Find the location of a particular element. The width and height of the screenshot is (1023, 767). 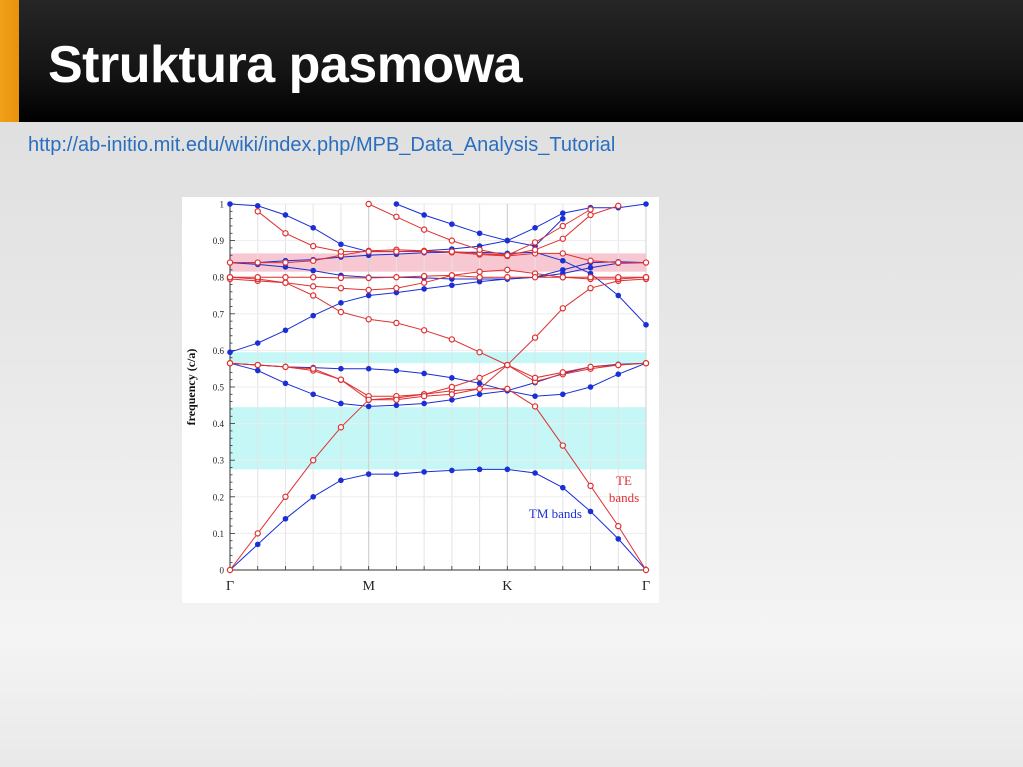

legend-te-bands: bands is located at coordinates (624, 497).